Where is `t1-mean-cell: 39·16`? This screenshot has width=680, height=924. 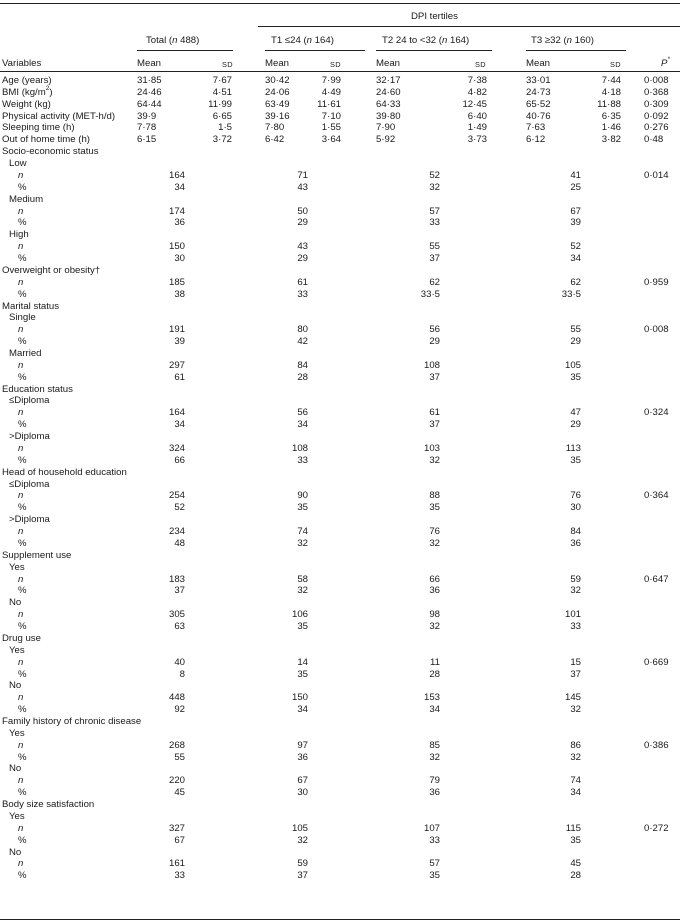
t1-mean-cell: 39·16 is located at coordinates (277, 116).